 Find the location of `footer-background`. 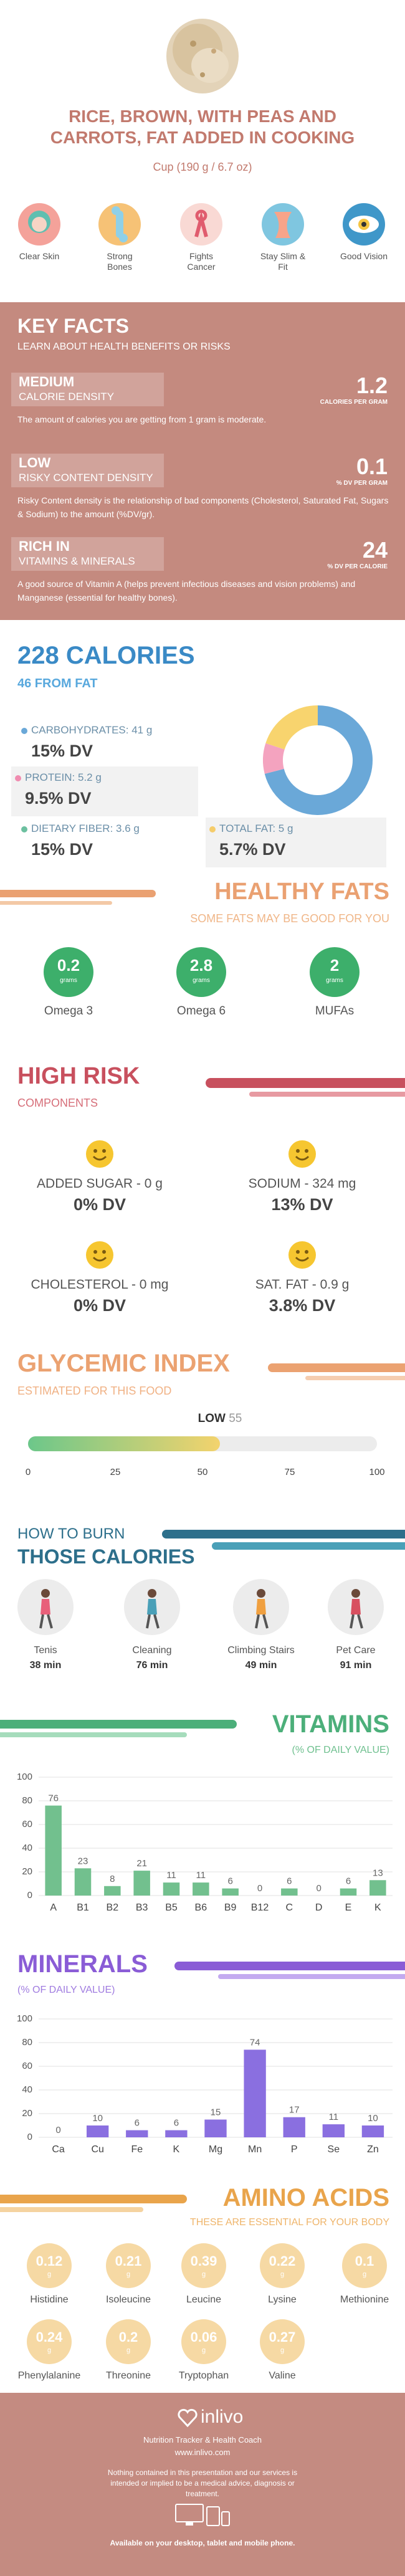

footer-background is located at coordinates (202, 2484).